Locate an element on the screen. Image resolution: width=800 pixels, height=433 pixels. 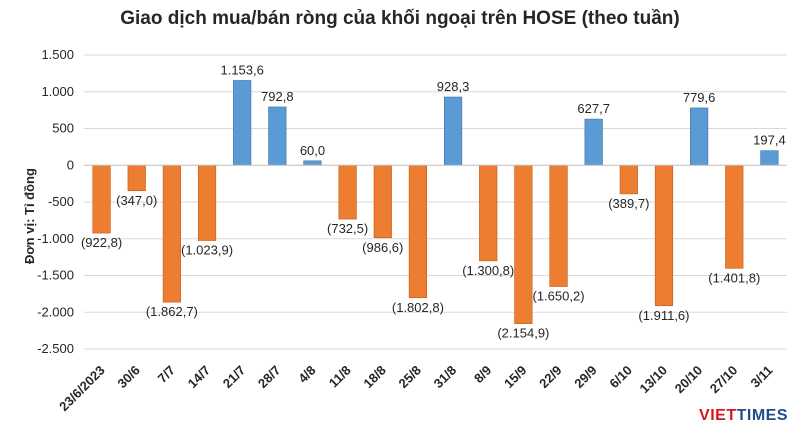
data-label: (1.023,9) is located at coordinates (207, 250).